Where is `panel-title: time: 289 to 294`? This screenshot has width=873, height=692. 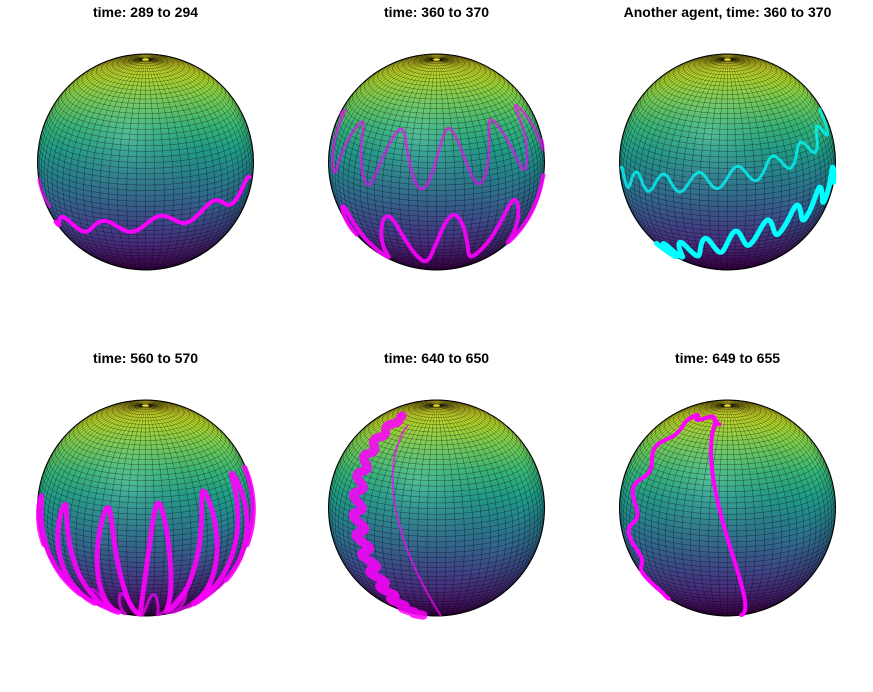 panel-title: time: 289 to 294 is located at coordinates (145, 12).